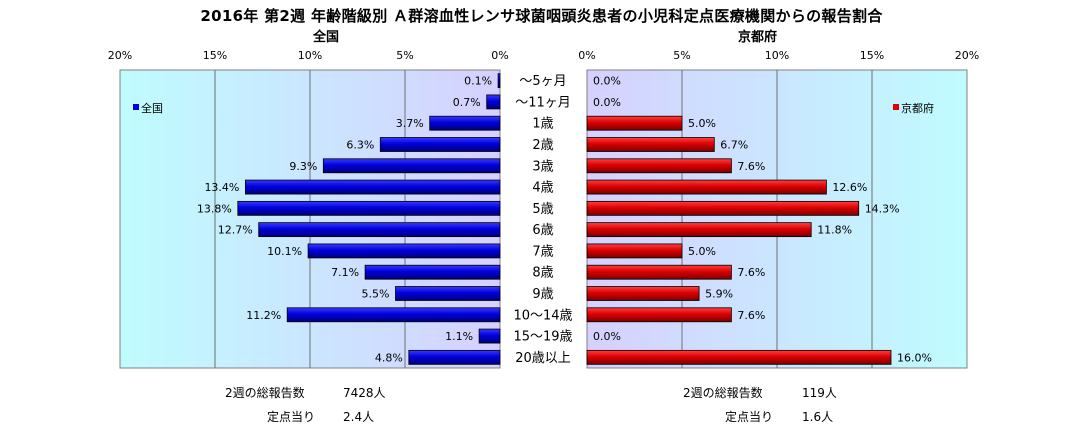  What do you see at coordinates (214, 208) in the screenshot?
I see `national-data-label: 13.8%` at bounding box center [214, 208].